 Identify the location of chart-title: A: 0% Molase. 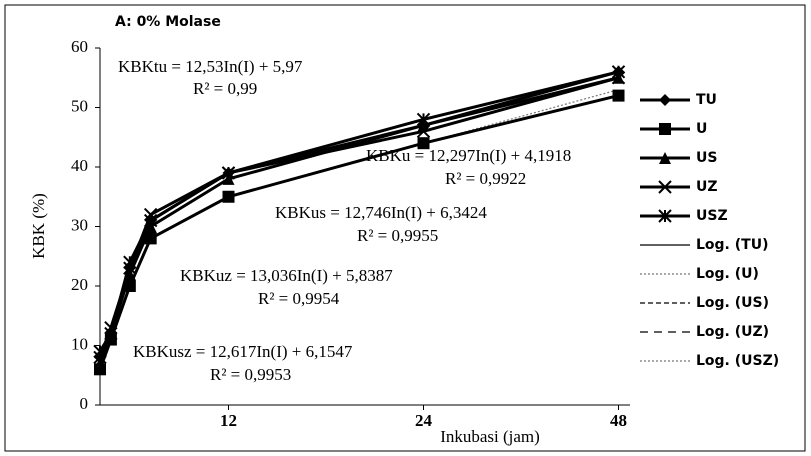
(168, 22).